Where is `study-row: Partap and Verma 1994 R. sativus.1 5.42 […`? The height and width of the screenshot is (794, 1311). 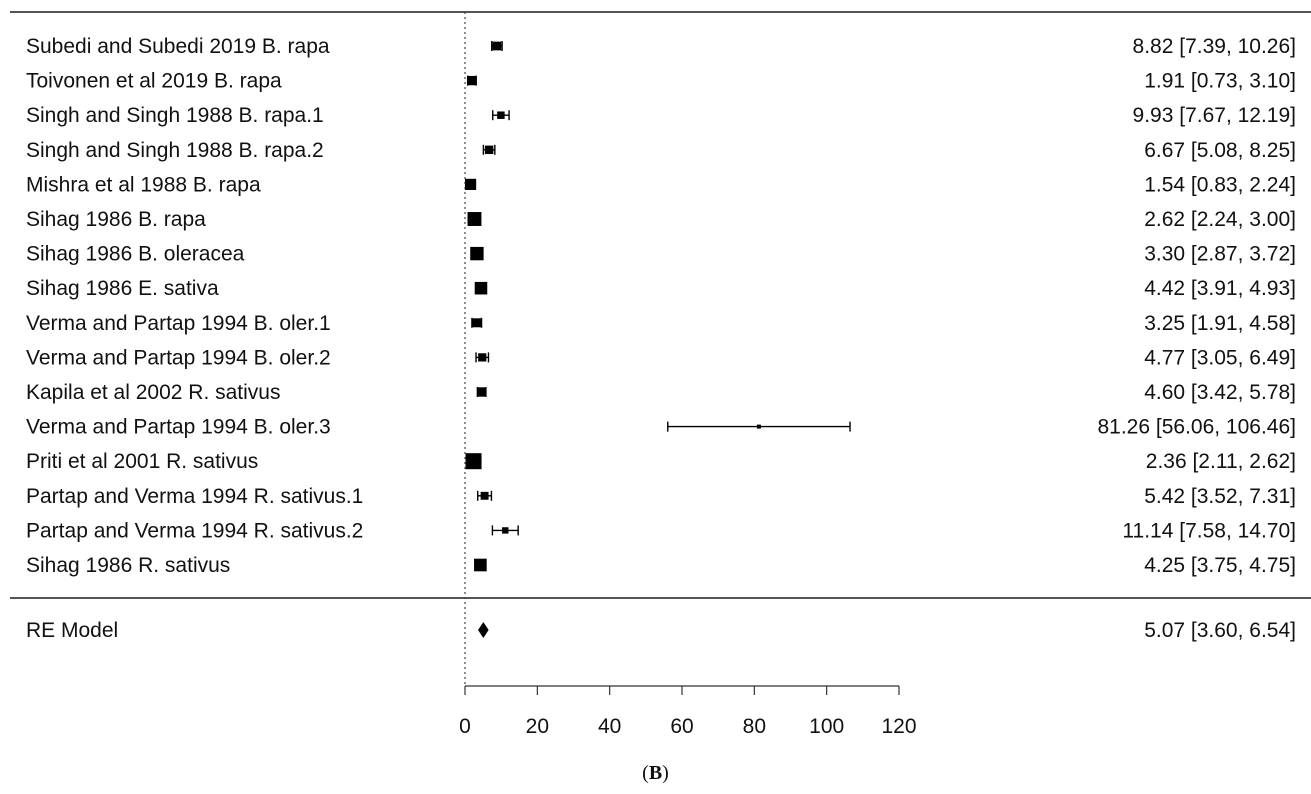
study-row: Partap and Verma 1994 R. sativus.1 5.42 [… is located at coordinates (661, 496).